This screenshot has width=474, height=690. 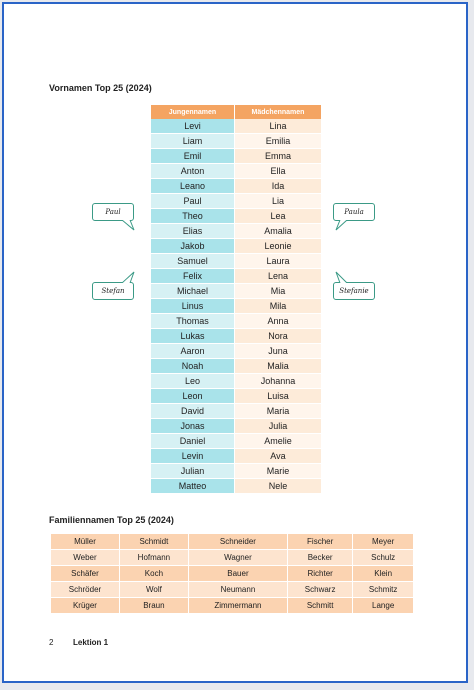 What do you see at coordinates (193, 231) in the screenshot?
I see `boy-name-cell: Elias` at bounding box center [193, 231].